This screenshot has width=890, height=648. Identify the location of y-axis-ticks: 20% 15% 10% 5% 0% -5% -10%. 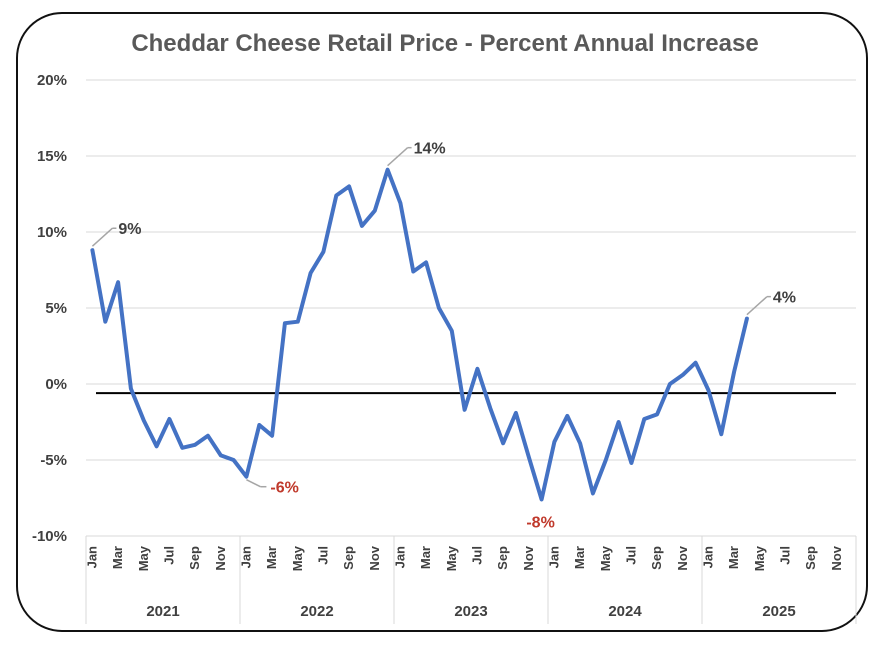
(49, 308).